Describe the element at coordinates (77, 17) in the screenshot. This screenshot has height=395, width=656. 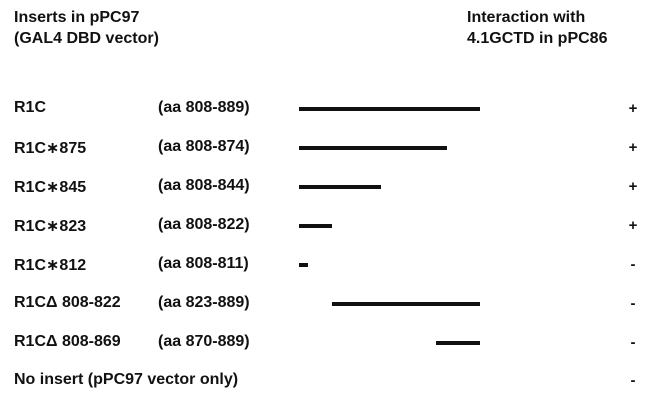
I see `inserts-header-line1: Inserts in pPC97` at that location.